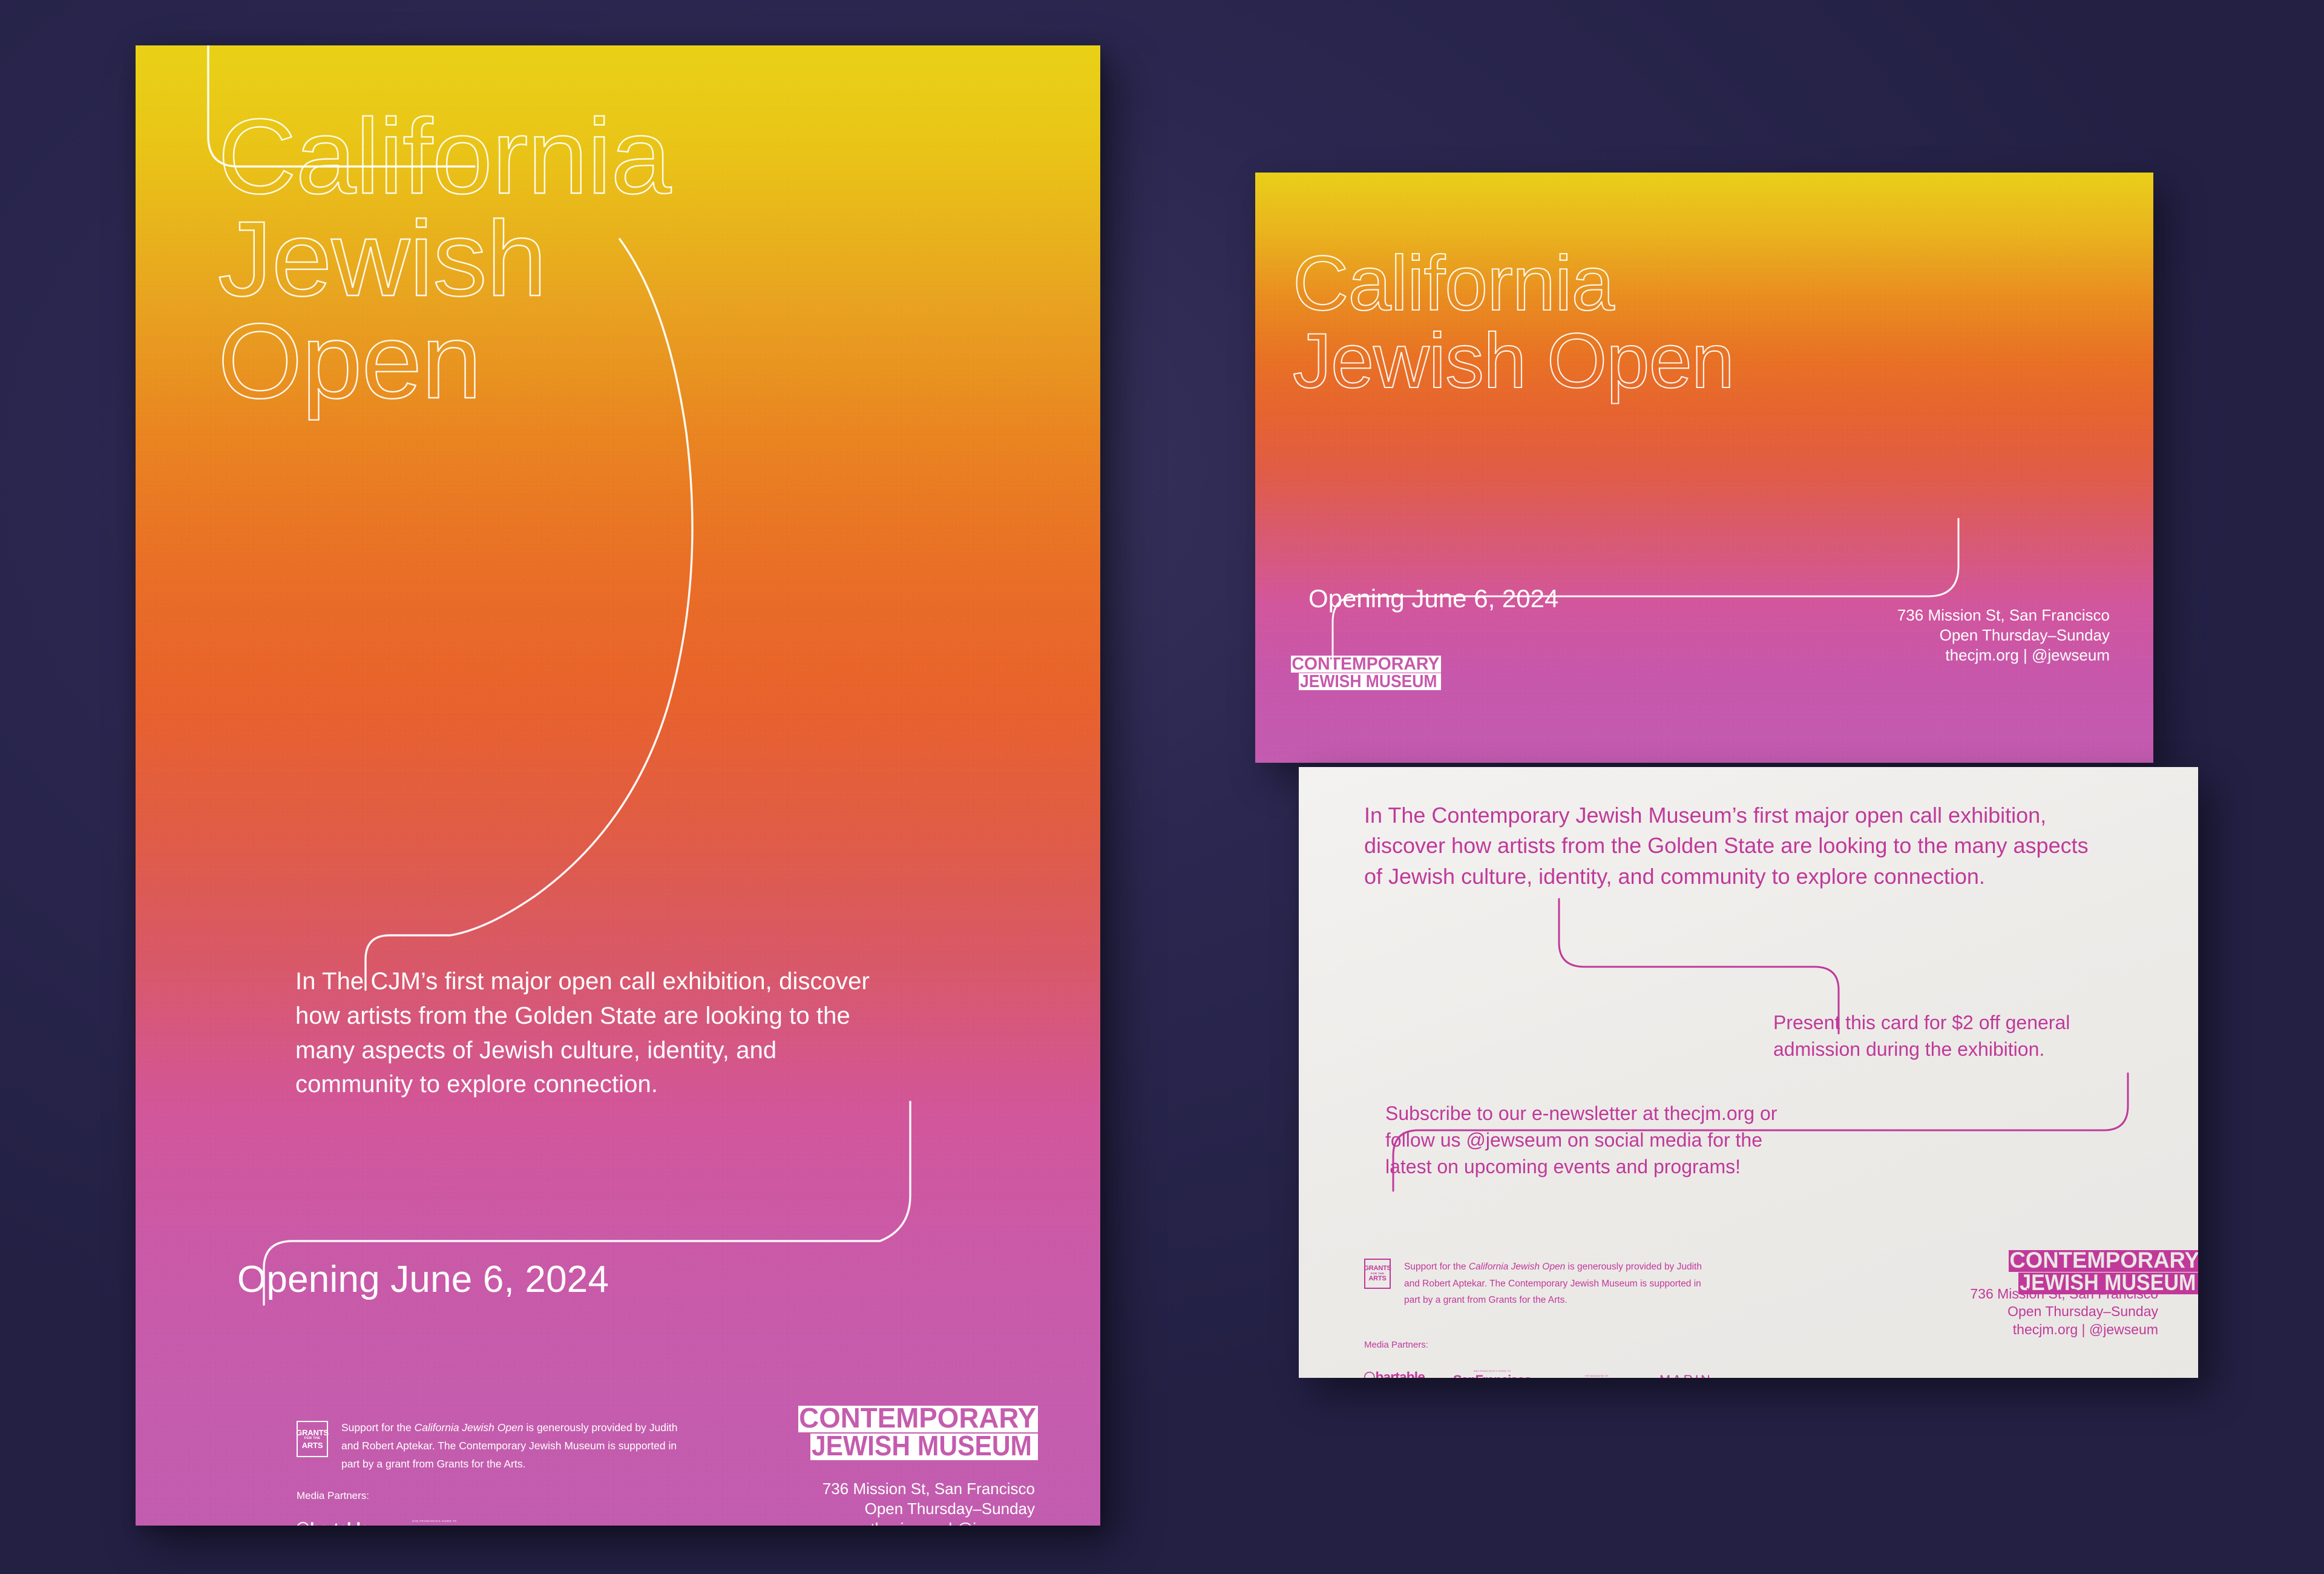 The height and width of the screenshot is (1574, 2324). What do you see at coordinates (1369, 1374) in the screenshot?
I see `cb-bartable-arrow-icon` at bounding box center [1369, 1374].